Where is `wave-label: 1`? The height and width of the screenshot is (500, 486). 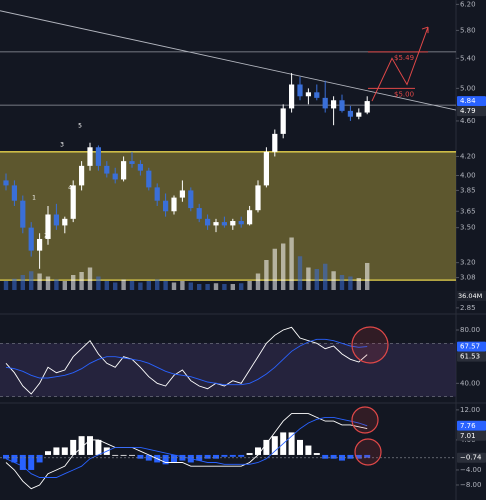
wave-label: 1 is located at coordinates (34, 198).